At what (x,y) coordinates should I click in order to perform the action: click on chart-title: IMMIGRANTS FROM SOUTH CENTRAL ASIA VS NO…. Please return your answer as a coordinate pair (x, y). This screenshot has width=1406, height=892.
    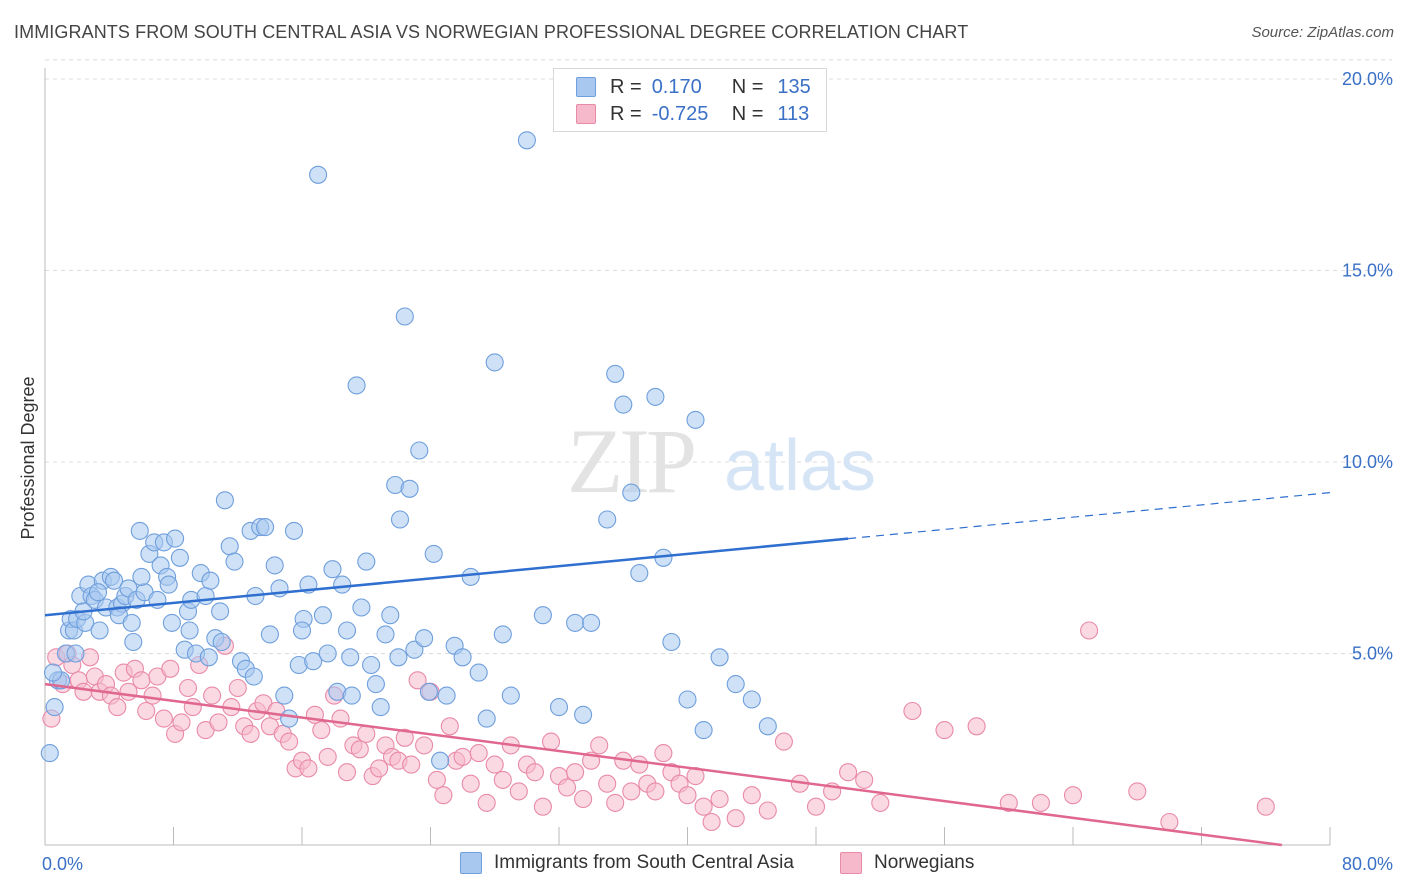
    Looking at the image, I should click on (491, 32).